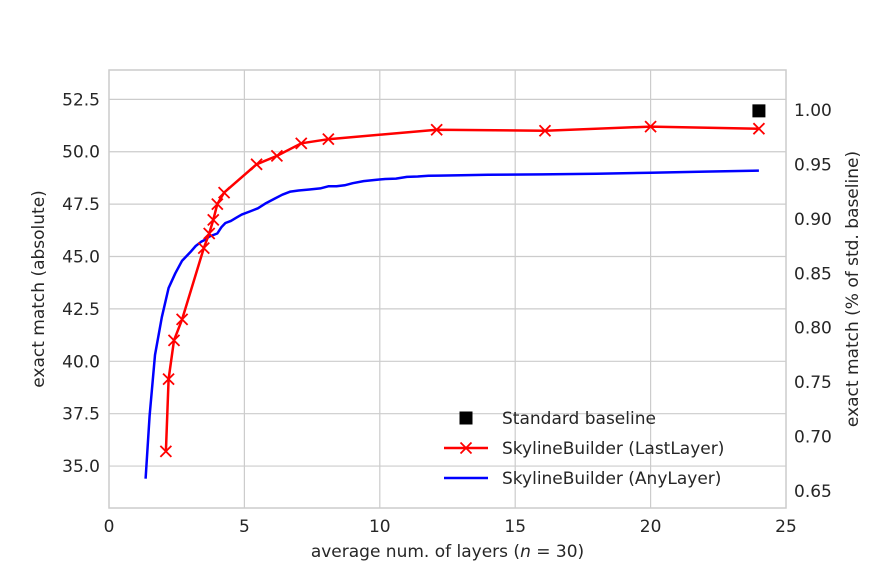 This screenshot has width=872, height=581. I want to click on legend-item-skylinebuilder-anylayer: SkylineBuilder (AnyLayer), so click(582, 479).